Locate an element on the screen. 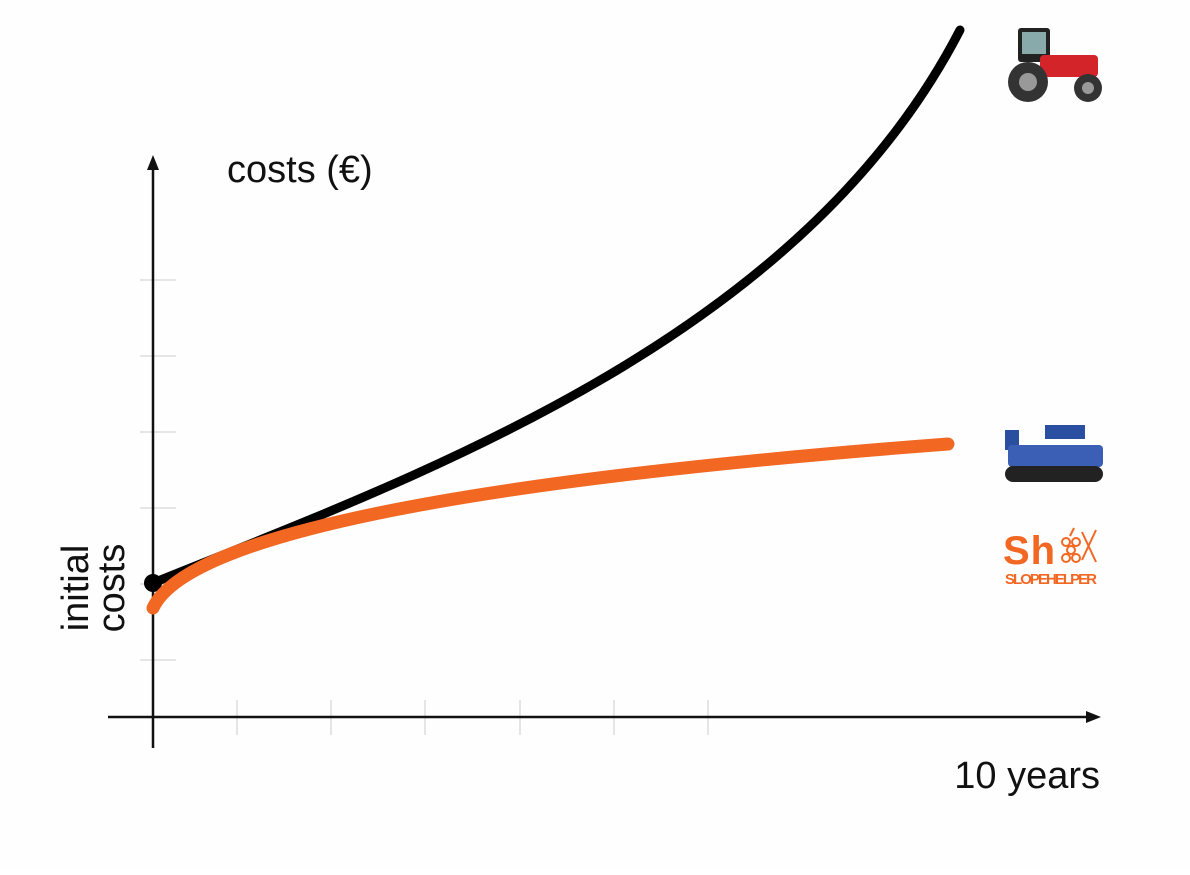  grape-icon is located at coordinates (1079, 545).